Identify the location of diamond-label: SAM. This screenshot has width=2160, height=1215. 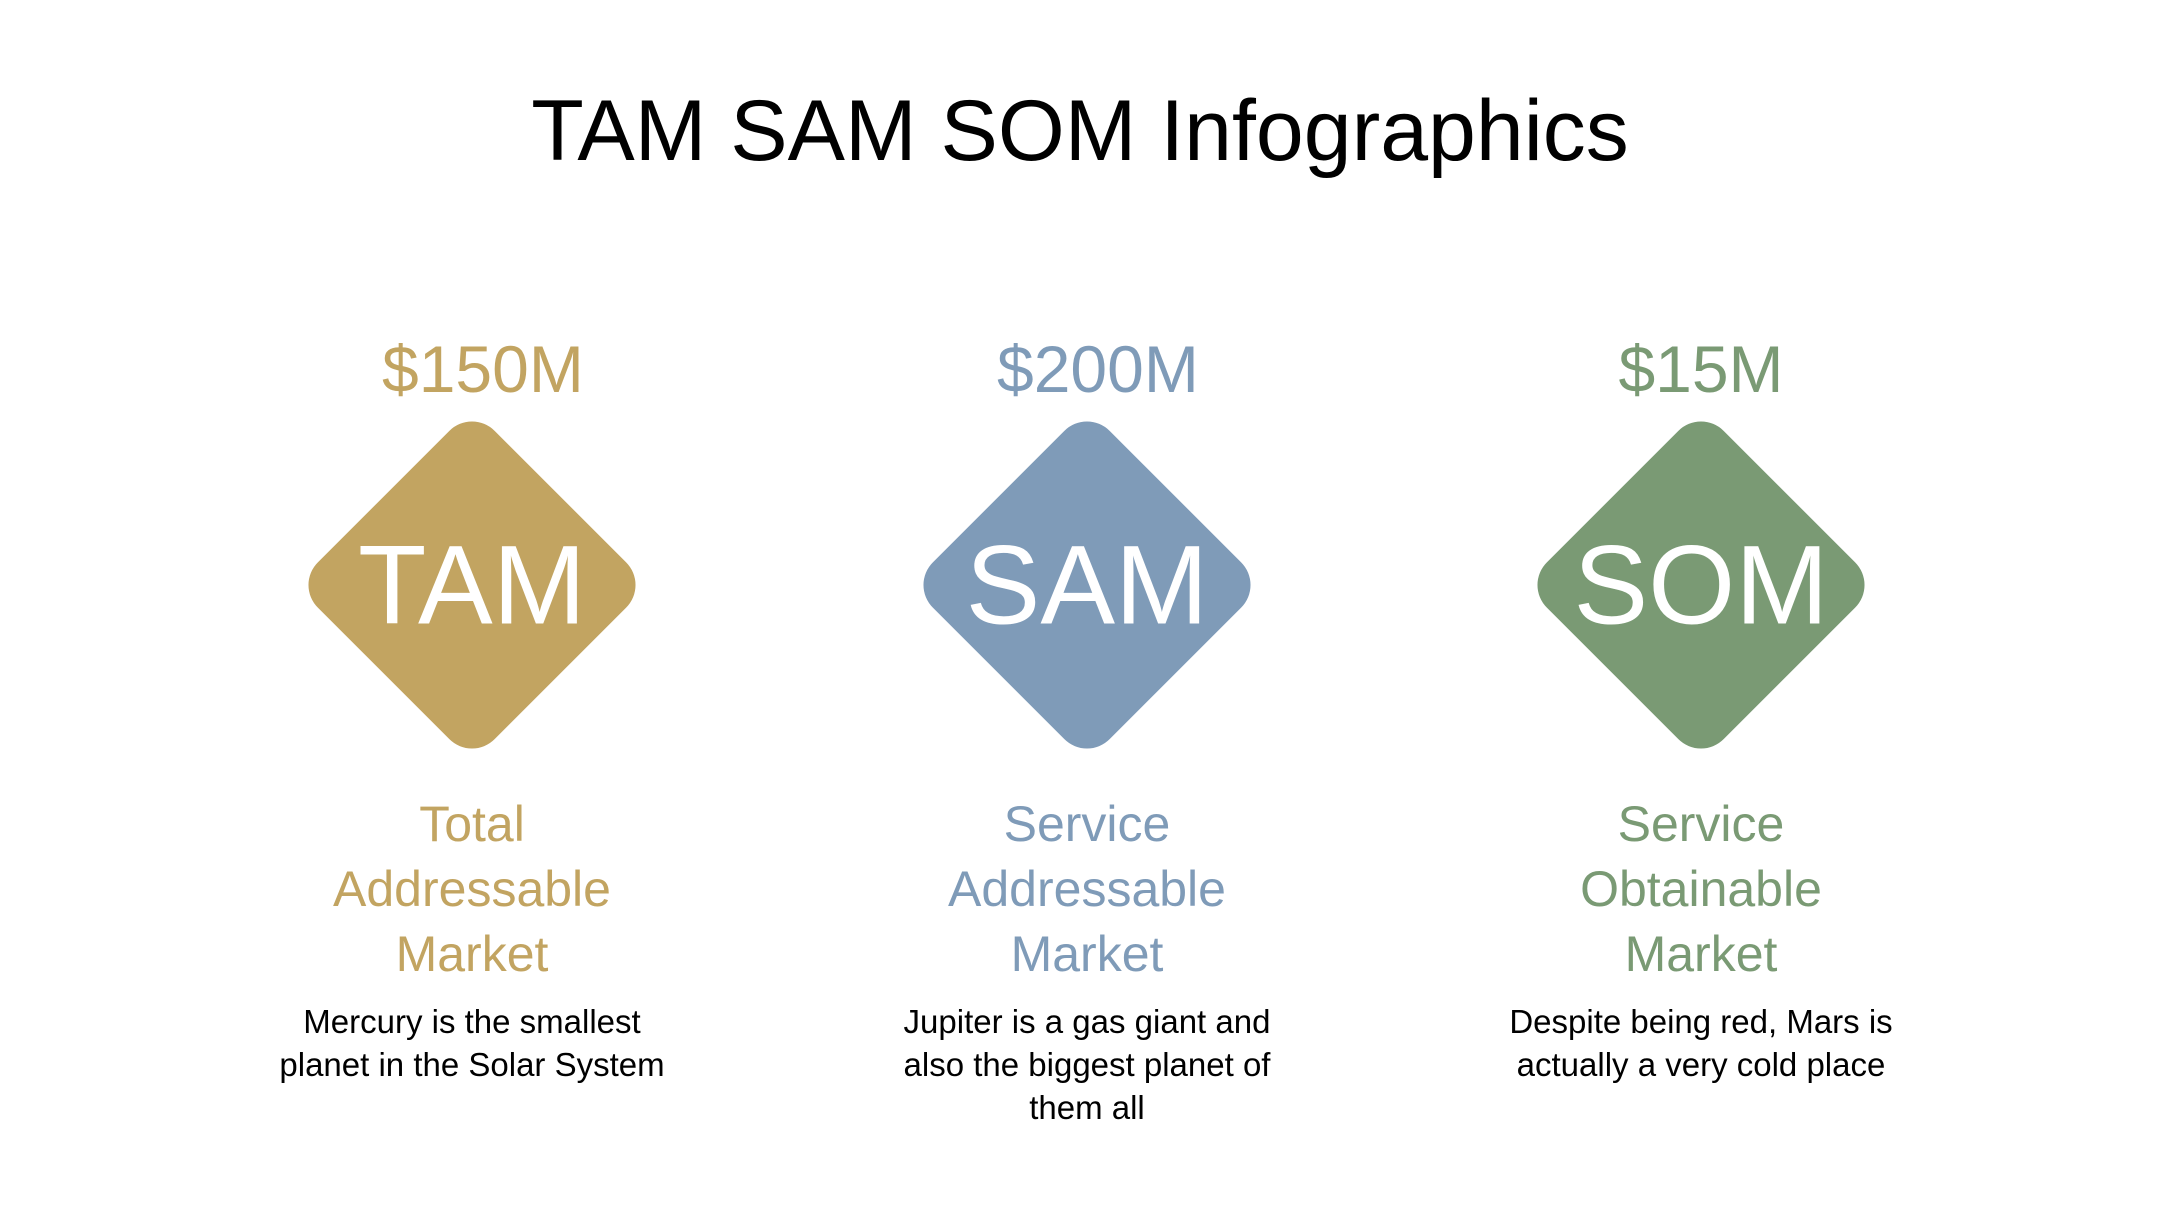
(1087, 585).